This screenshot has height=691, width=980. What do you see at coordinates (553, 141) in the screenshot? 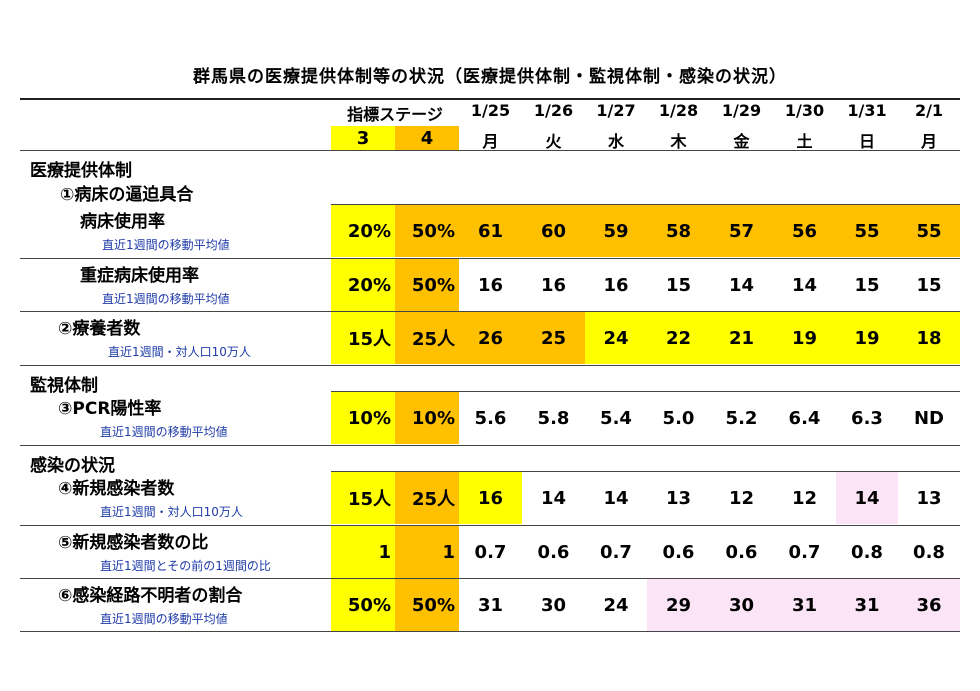
I see `weekday-header: 火` at bounding box center [553, 141].